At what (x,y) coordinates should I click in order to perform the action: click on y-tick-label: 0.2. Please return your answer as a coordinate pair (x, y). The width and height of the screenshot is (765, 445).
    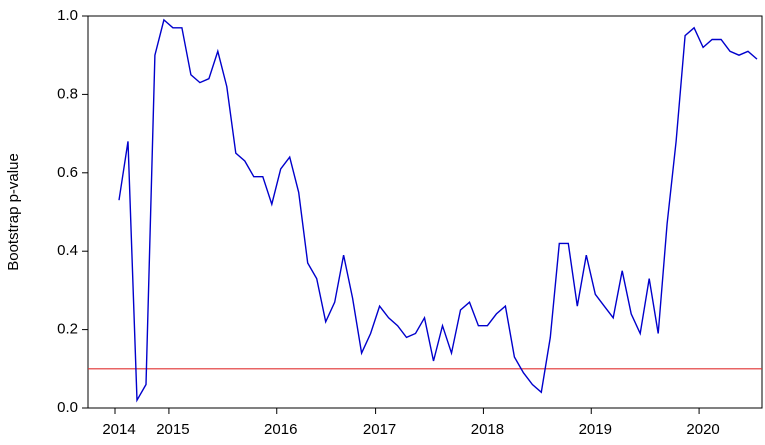
    Looking at the image, I should click on (67, 329).